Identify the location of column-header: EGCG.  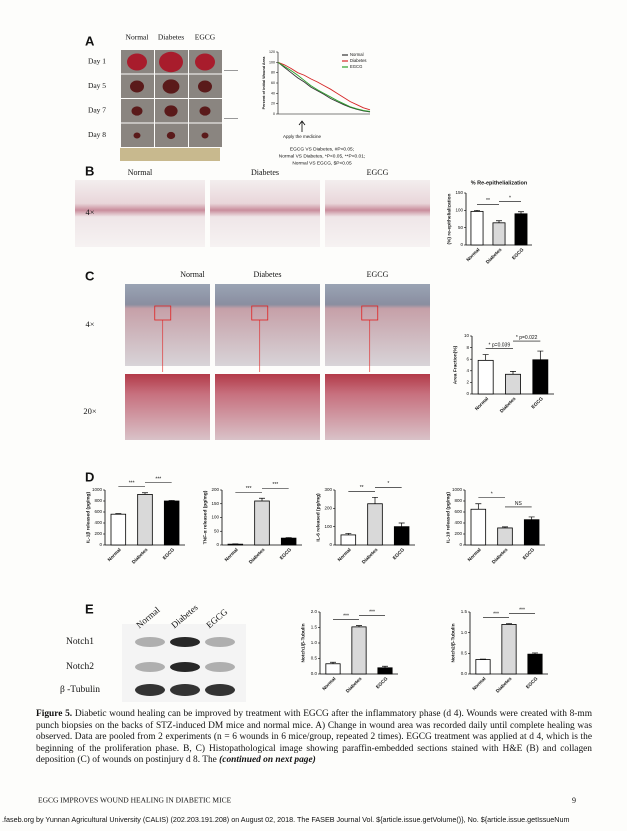
(378, 274).